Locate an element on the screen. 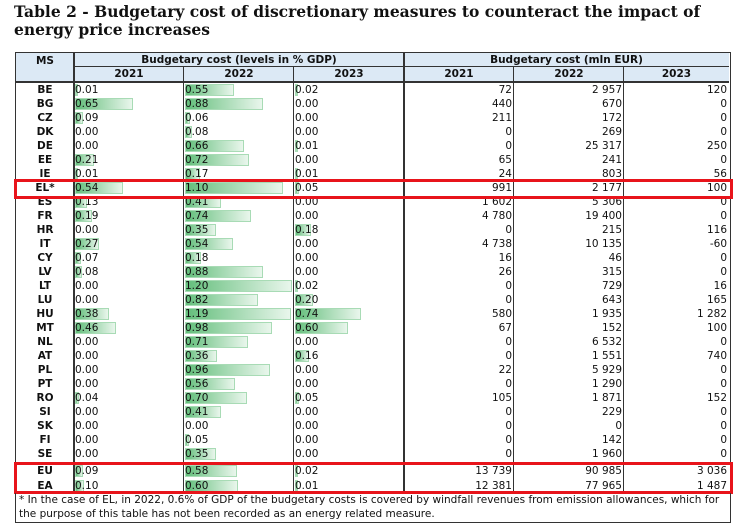  mln-eur-cell: 26 is located at coordinates (505, 272).